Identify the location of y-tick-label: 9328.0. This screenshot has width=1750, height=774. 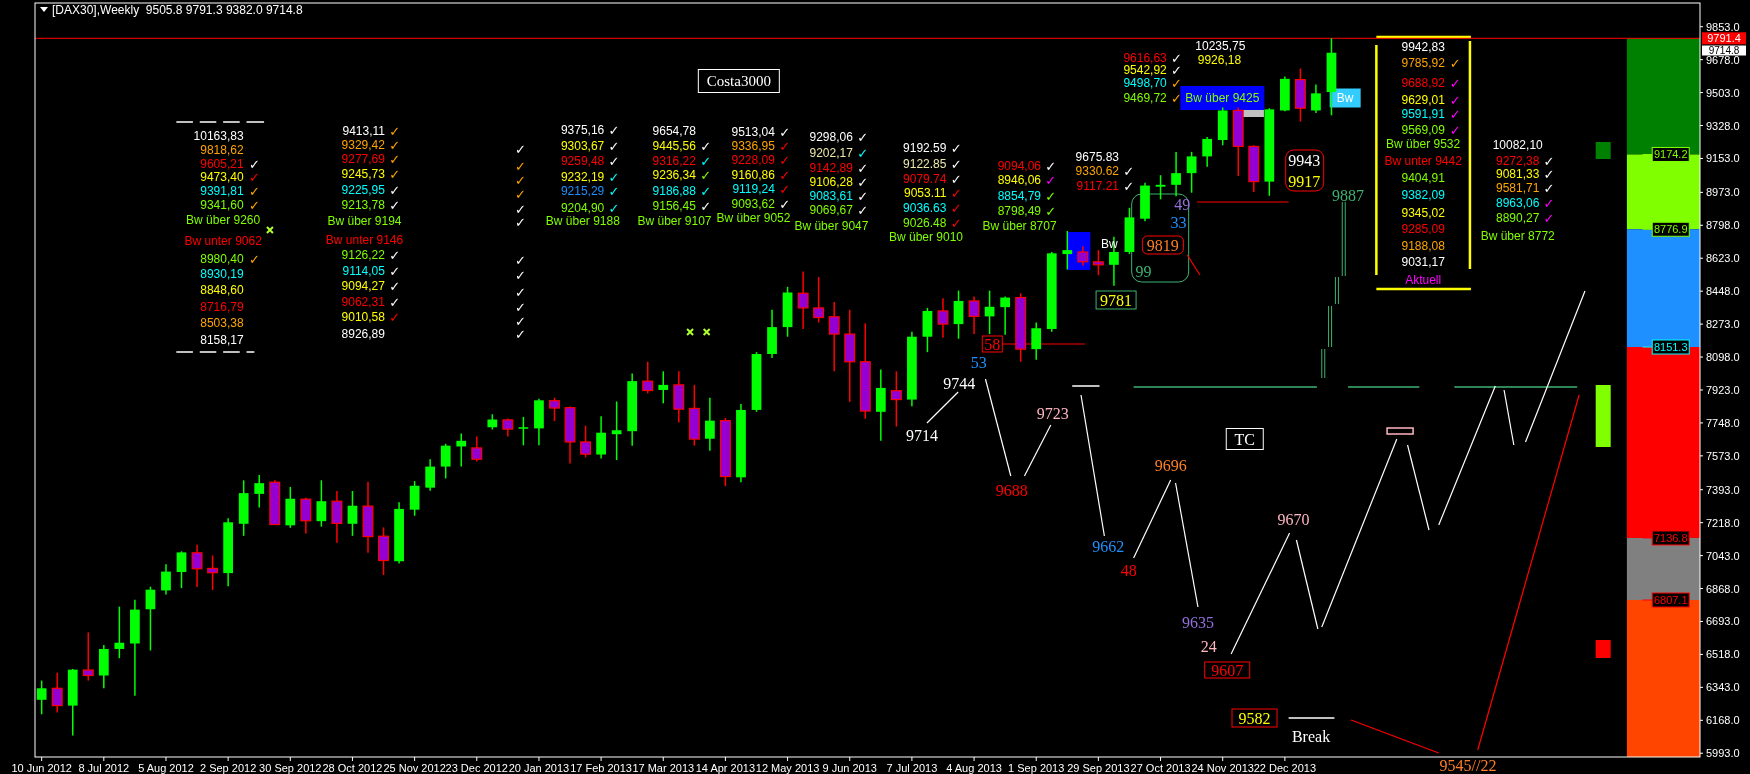
(1723, 125).